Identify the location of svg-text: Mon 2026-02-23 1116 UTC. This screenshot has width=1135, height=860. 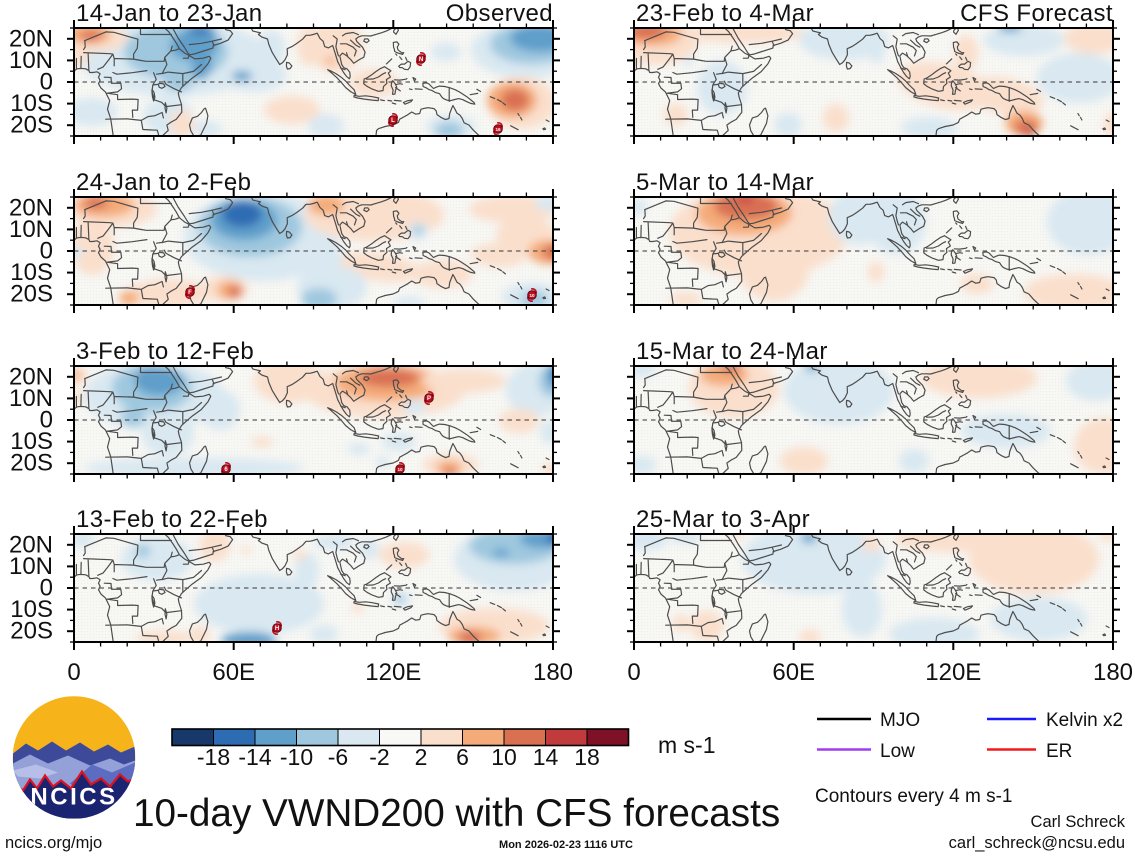
(566, 845).